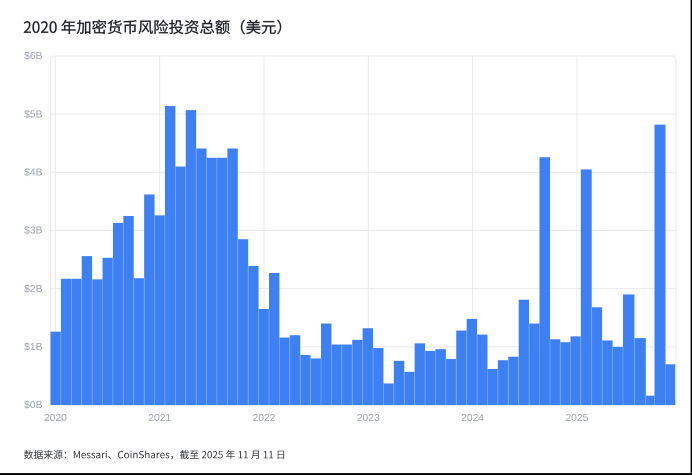 The width and height of the screenshot is (692, 475). Describe the element at coordinates (472, 418) in the screenshot. I see `svg-text: 2024` at that location.